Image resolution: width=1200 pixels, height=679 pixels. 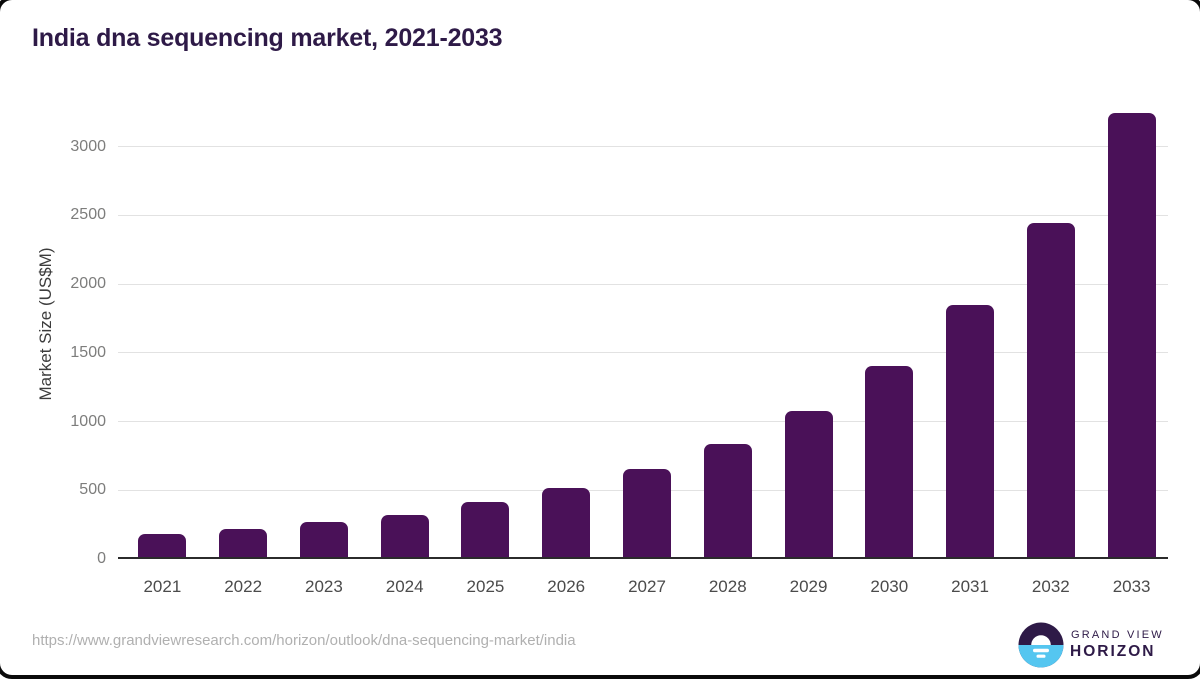 I want to click on x-axis-label-2021: 2021, so click(x=162, y=586).